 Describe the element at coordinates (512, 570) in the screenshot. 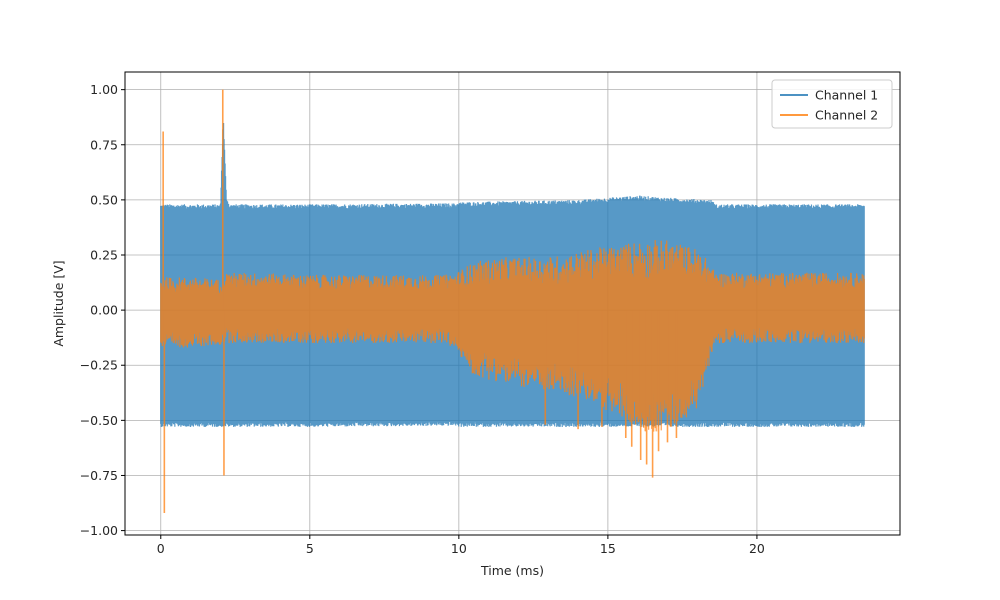

I see `x-axis-label: Time (ms)` at that location.